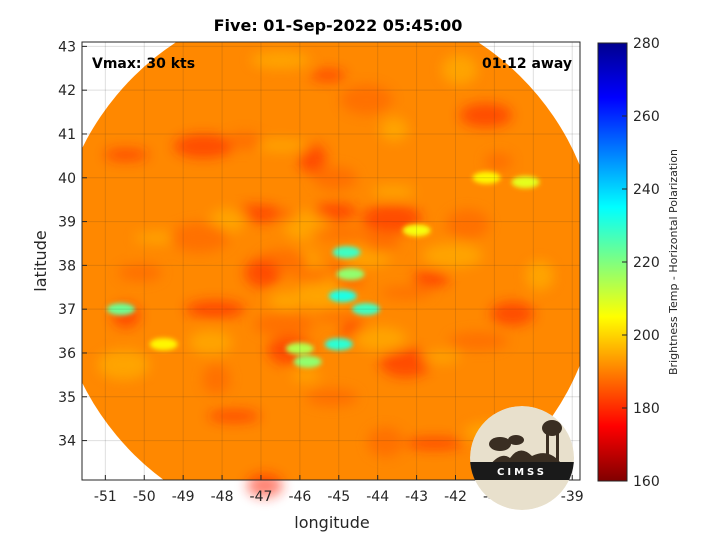  What do you see at coordinates (261, 497) in the screenshot?
I see `x-tick-label: -47` at bounding box center [261, 497].